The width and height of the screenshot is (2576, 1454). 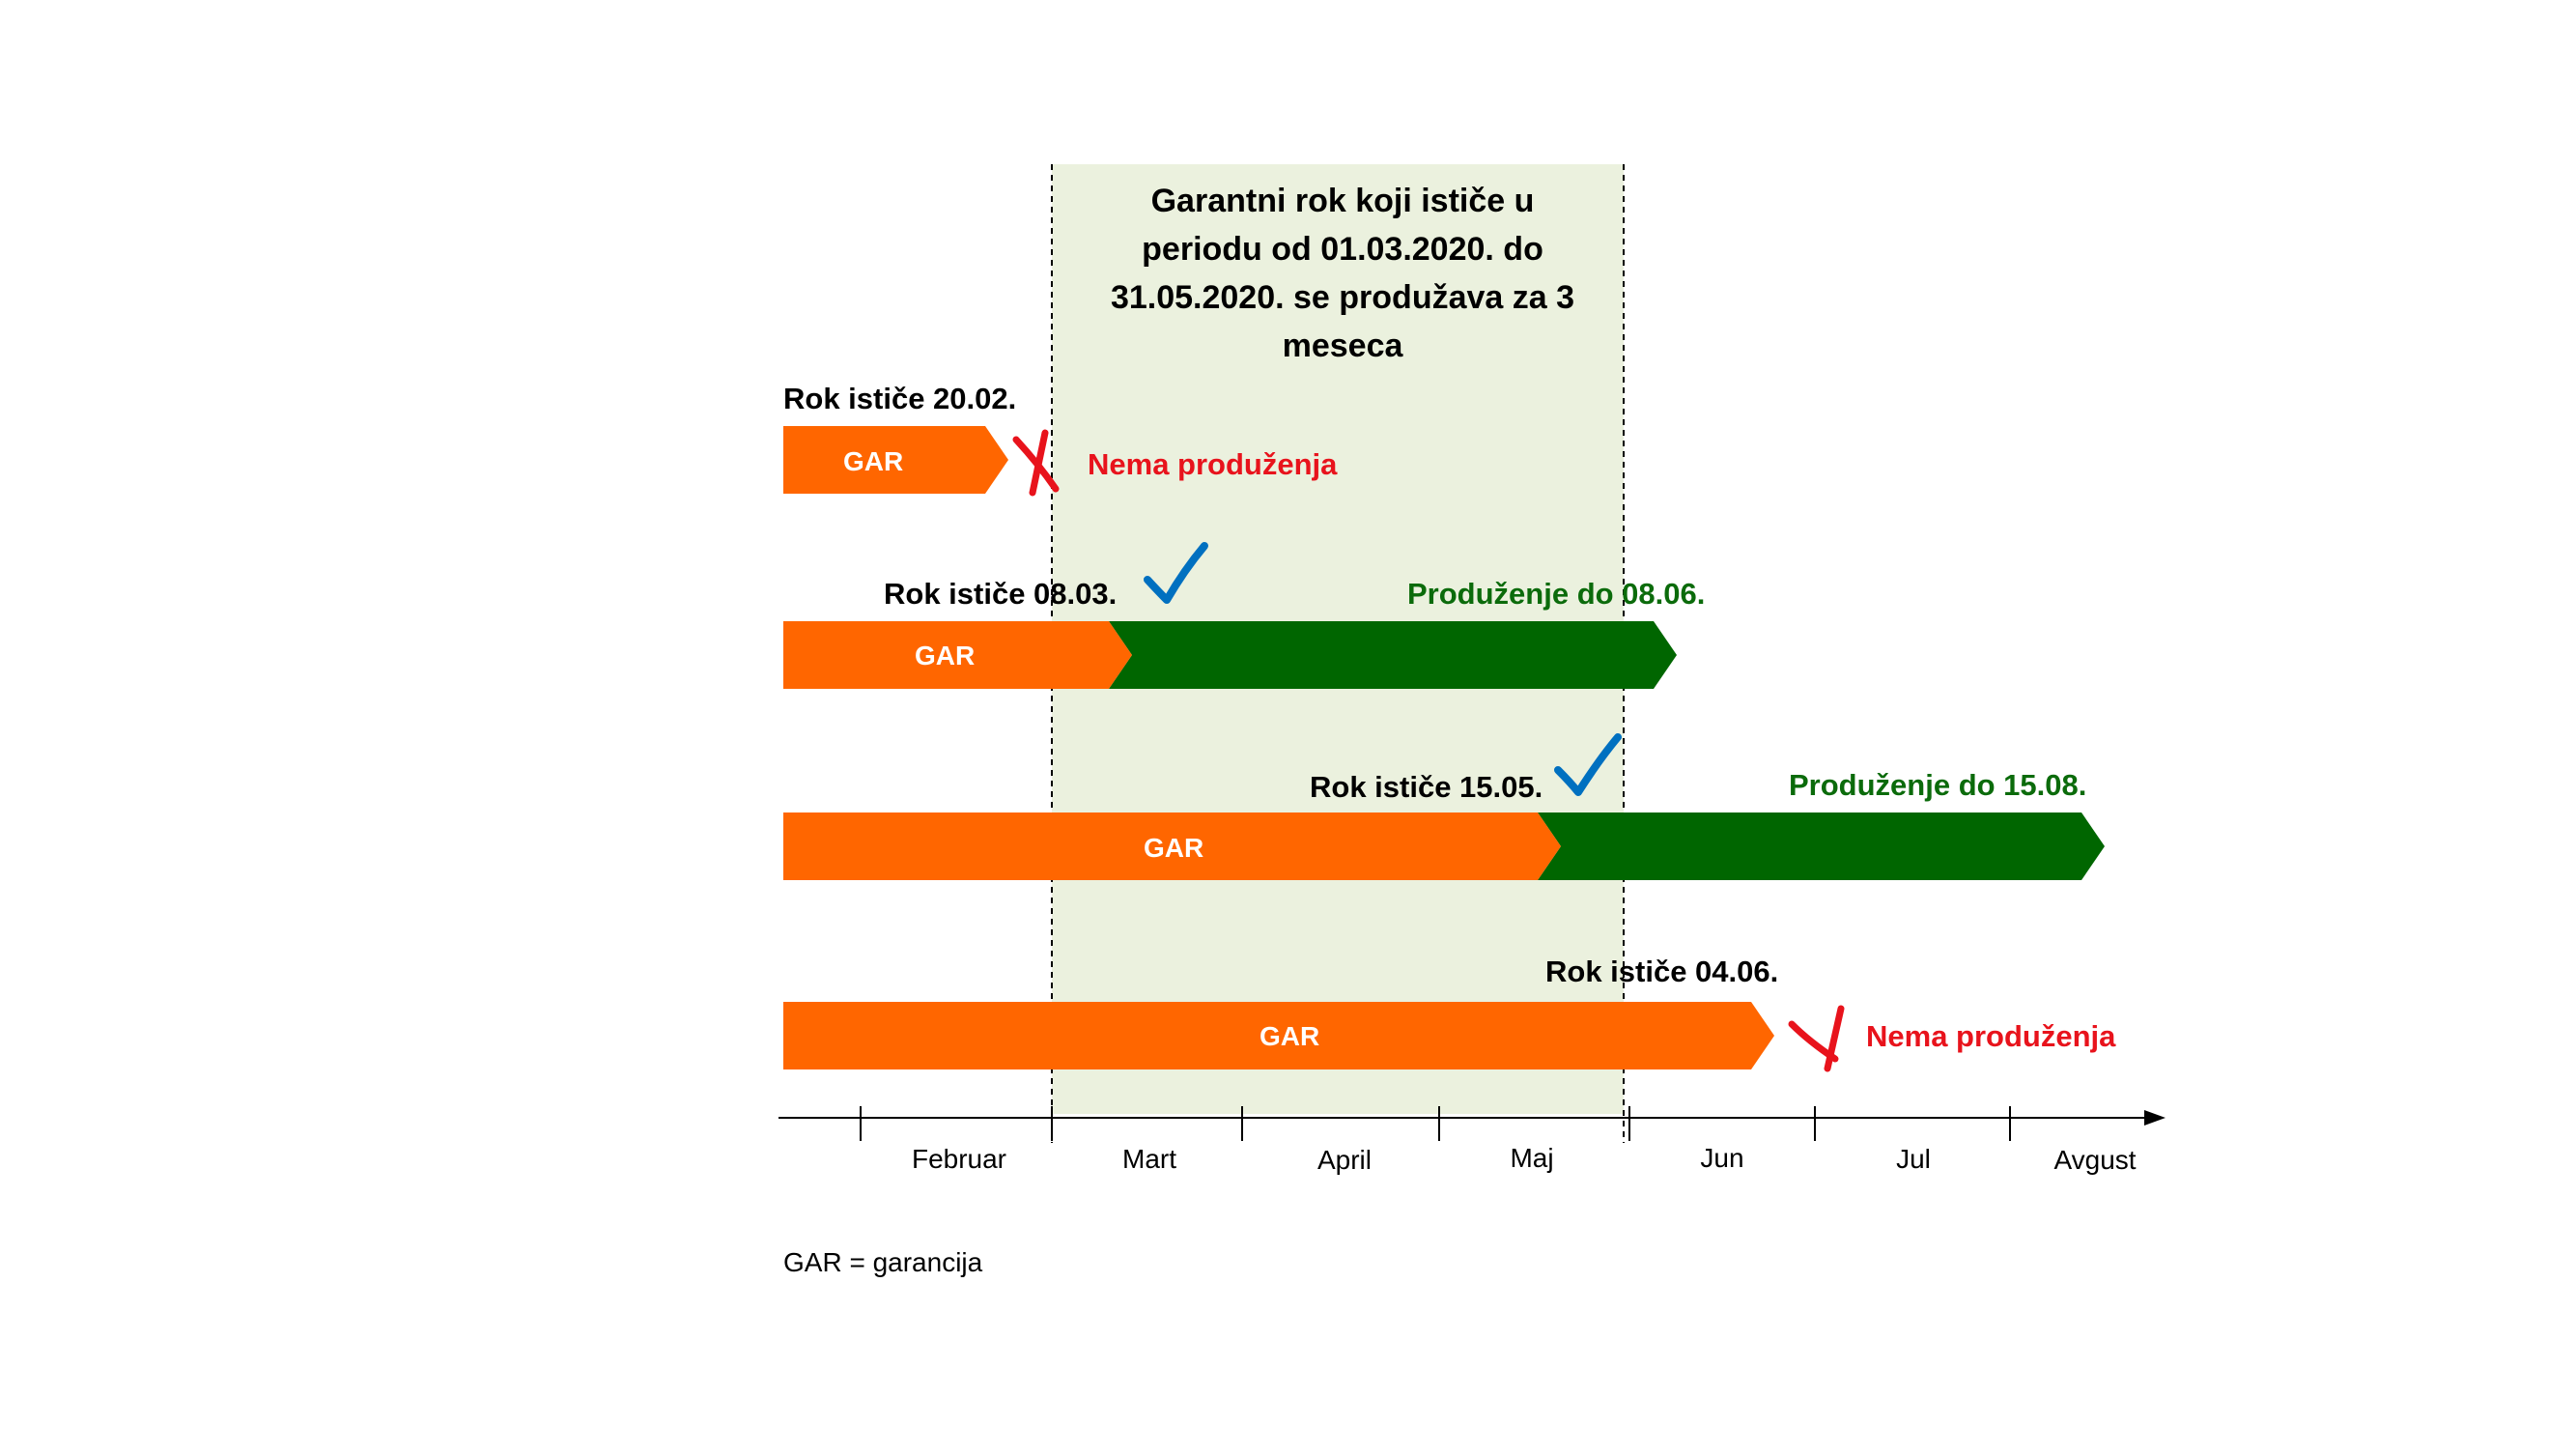 I want to click on row-3-warranty-bar, so click(x=1172, y=847).